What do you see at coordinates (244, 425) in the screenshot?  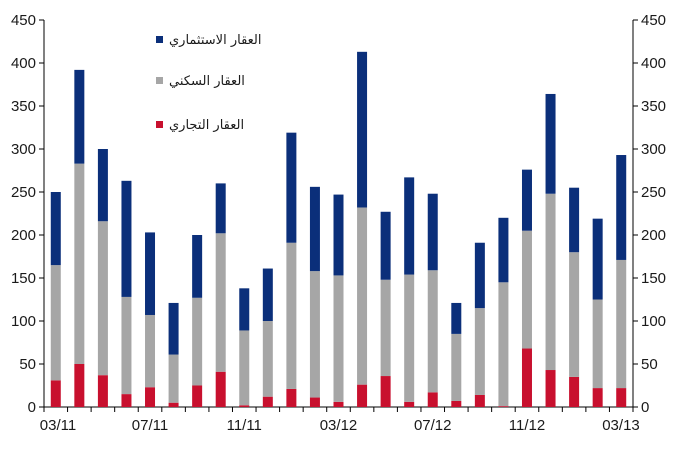 I see `x-tick-label: 11/11` at bounding box center [244, 425].